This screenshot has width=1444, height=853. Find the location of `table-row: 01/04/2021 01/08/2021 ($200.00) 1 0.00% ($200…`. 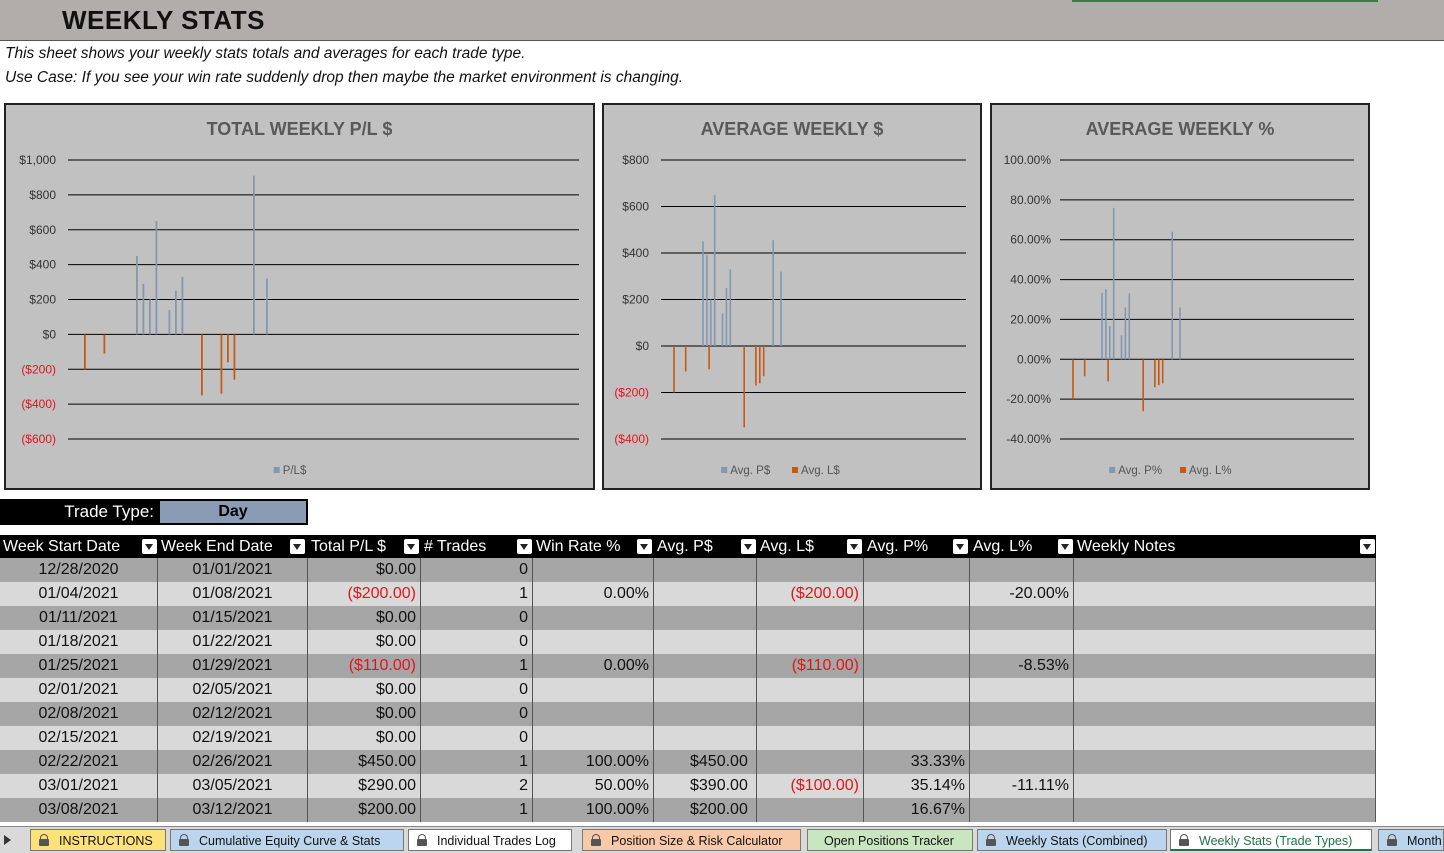

table-row: 01/04/2021 01/08/2021 ($200.00) 1 0.00% ($200… is located at coordinates (688, 594).